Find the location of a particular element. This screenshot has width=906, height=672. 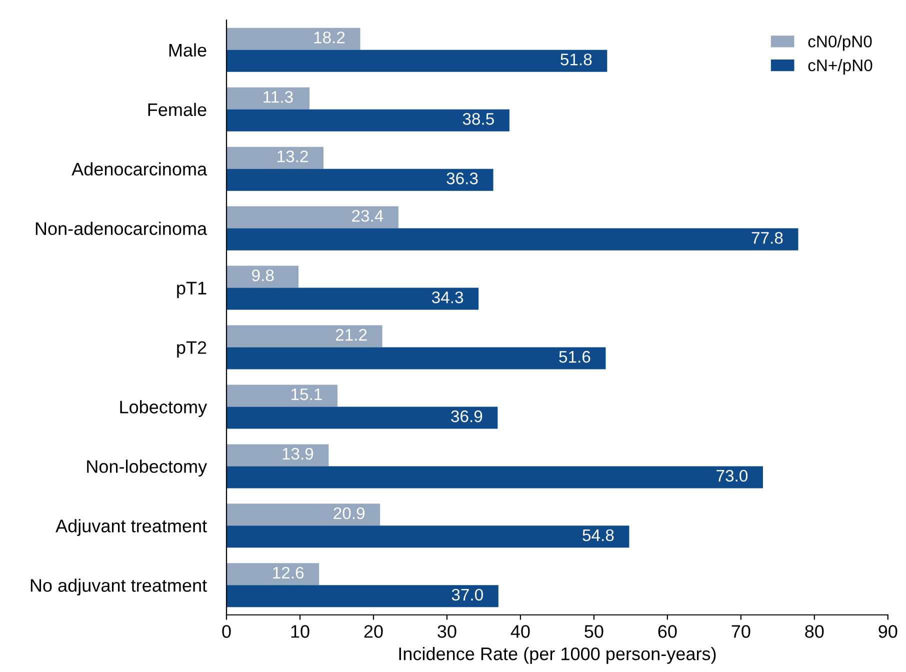

data-label: 13.9 is located at coordinates (298, 454).